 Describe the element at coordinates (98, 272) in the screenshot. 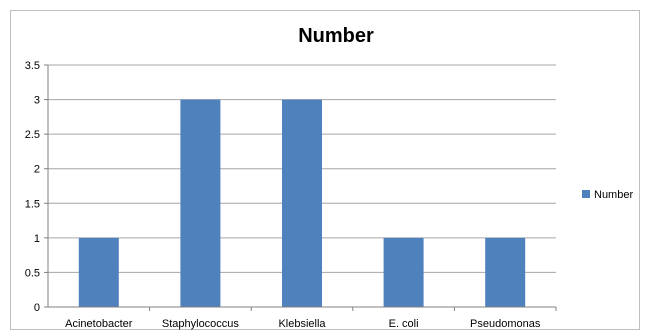

I see `bar-acinetobacter` at that location.